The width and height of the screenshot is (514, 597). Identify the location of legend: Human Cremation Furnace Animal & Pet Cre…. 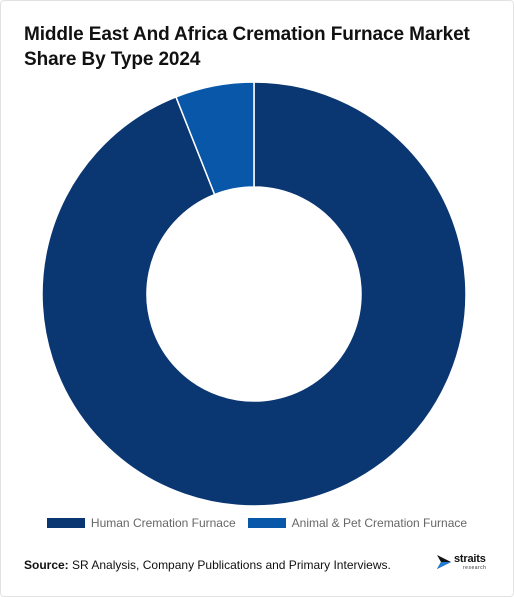
(257, 523).